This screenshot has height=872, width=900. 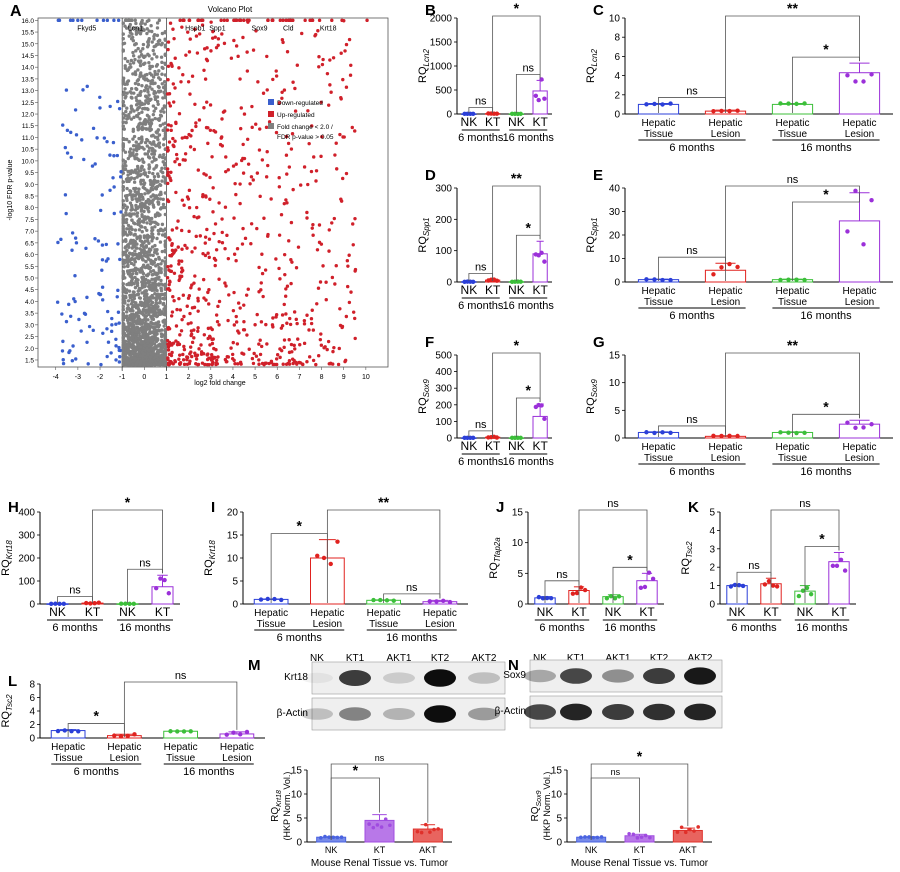 I want to click on y-axis-label-main: RQ, so click(x=209, y=567).